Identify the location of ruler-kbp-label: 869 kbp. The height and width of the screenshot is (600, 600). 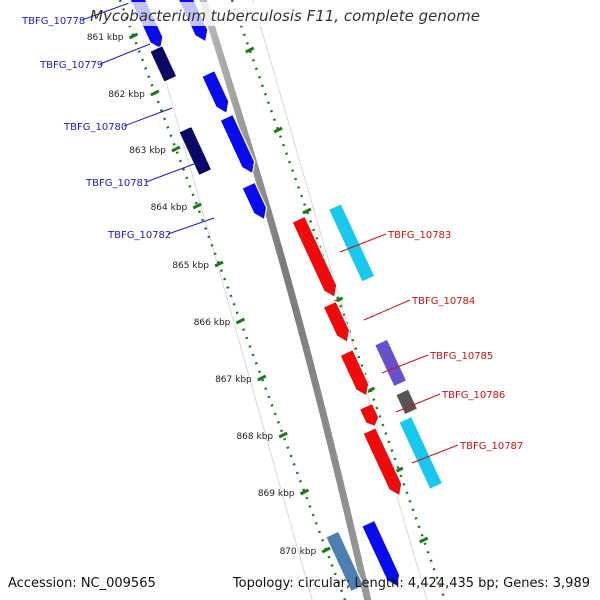
(276, 494).